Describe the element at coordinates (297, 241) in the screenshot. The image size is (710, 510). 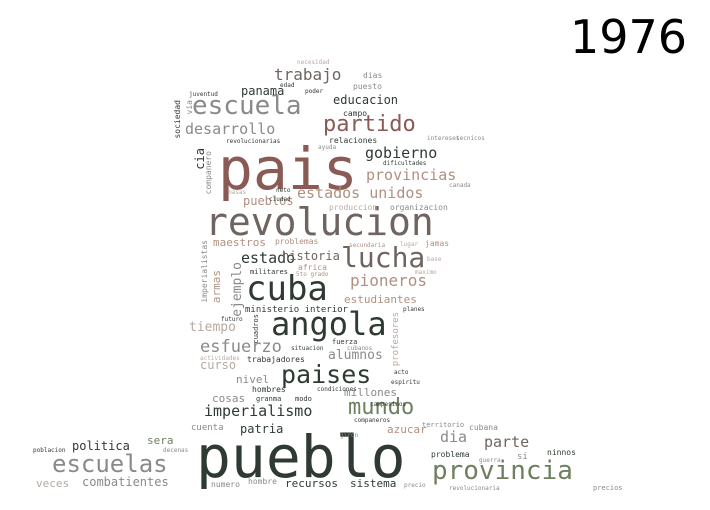
I see `cloud-word: problemas` at that location.